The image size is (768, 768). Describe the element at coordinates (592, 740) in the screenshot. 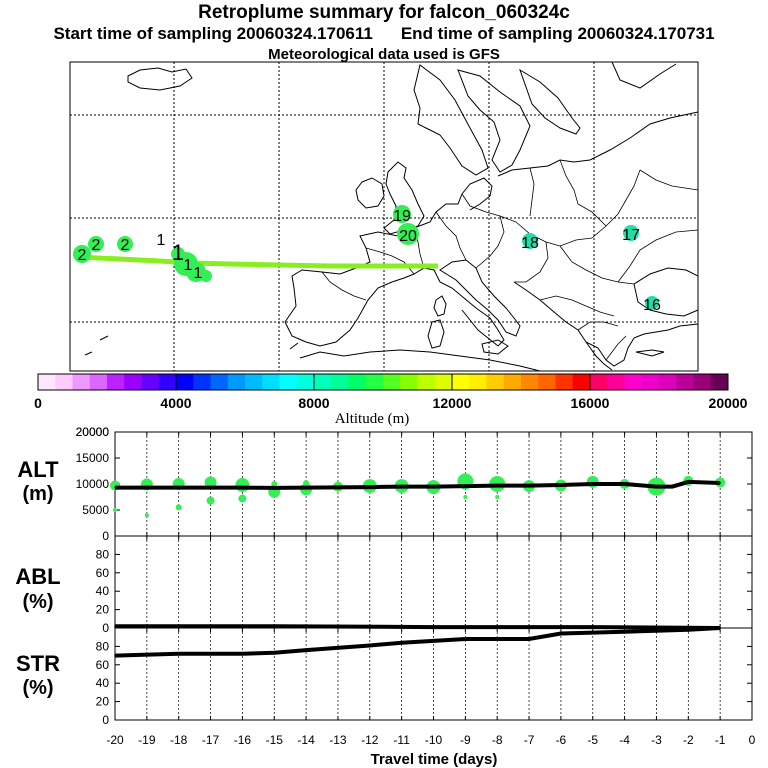

I see `x-tick-label: -5` at that location.